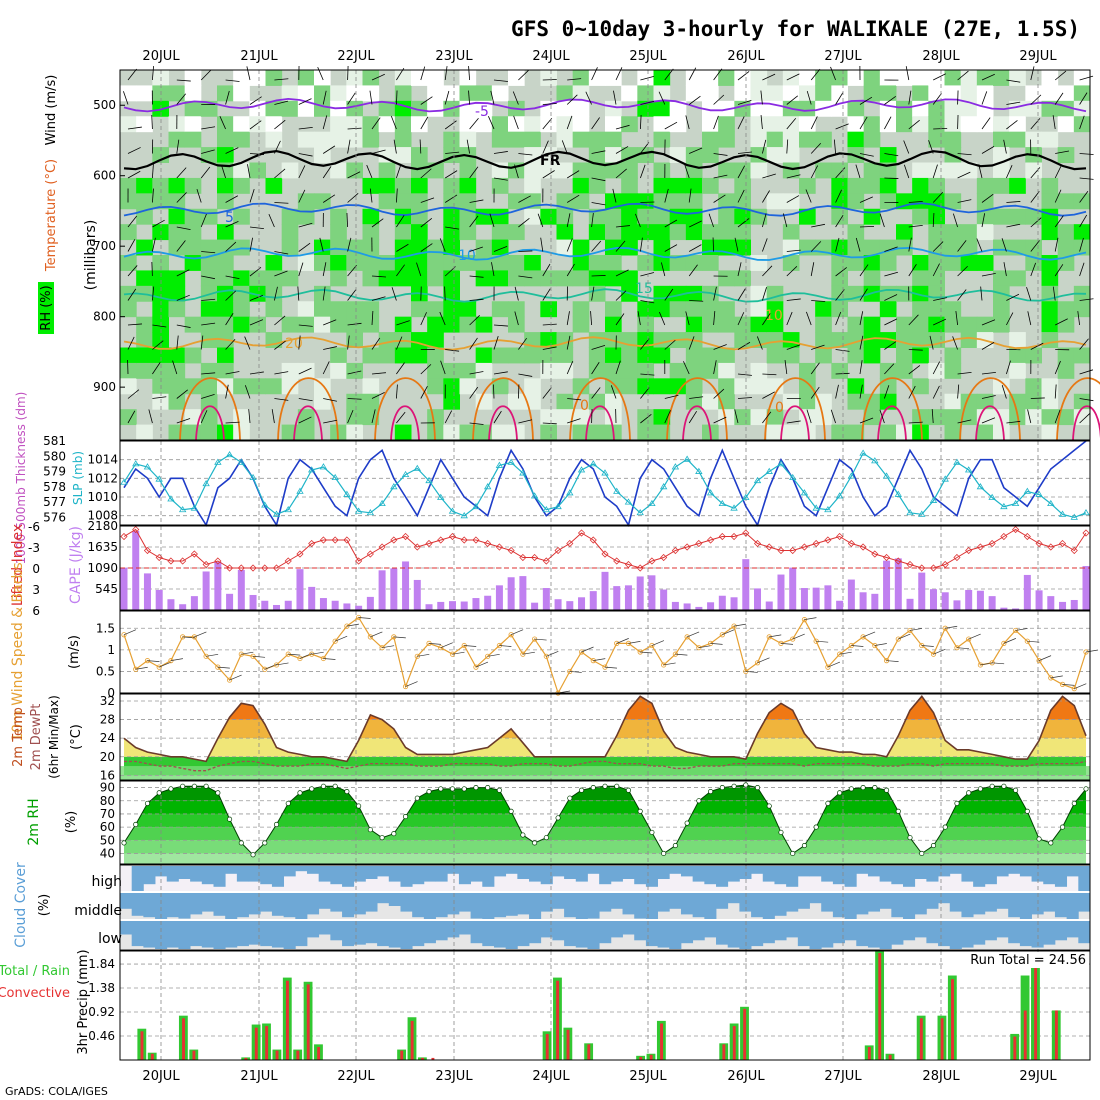 This screenshot has height=1100, width=1100. I want to click on precip-convective-bar, so click(952, 1019).